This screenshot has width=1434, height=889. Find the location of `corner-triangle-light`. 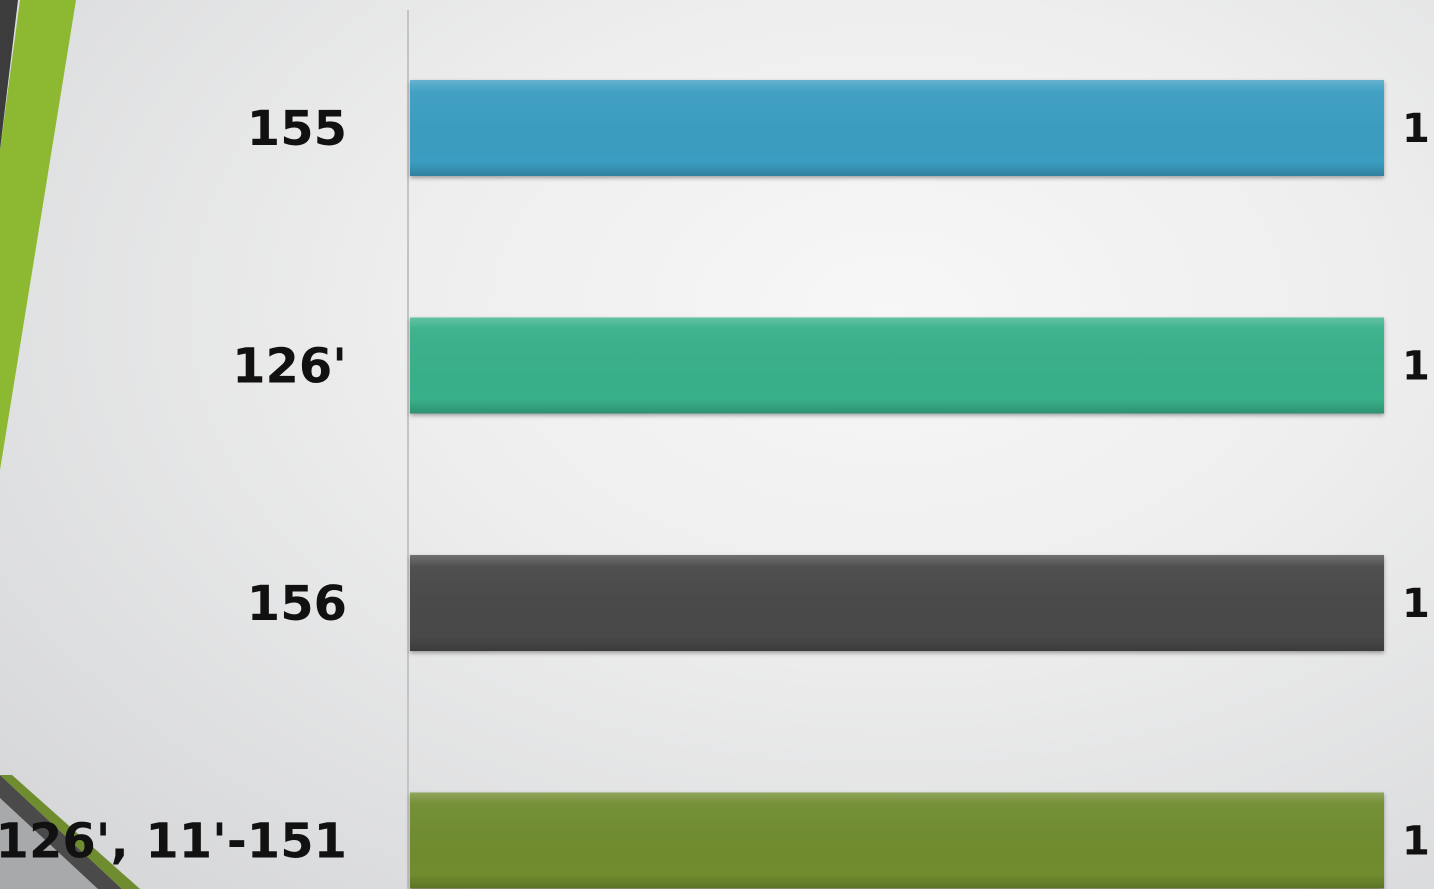

corner-triangle-light is located at coordinates (49, 843).